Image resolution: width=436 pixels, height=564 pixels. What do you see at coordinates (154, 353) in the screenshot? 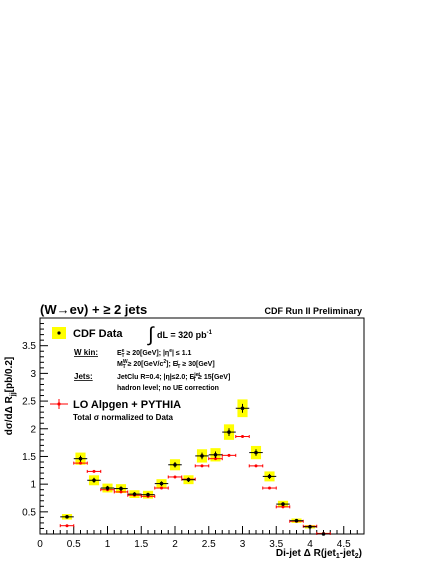
I see `wkin-line1: Ee T ≥ 20[GeV]; |ηe| ≤ 1.1` at bounding box center [154, 353].